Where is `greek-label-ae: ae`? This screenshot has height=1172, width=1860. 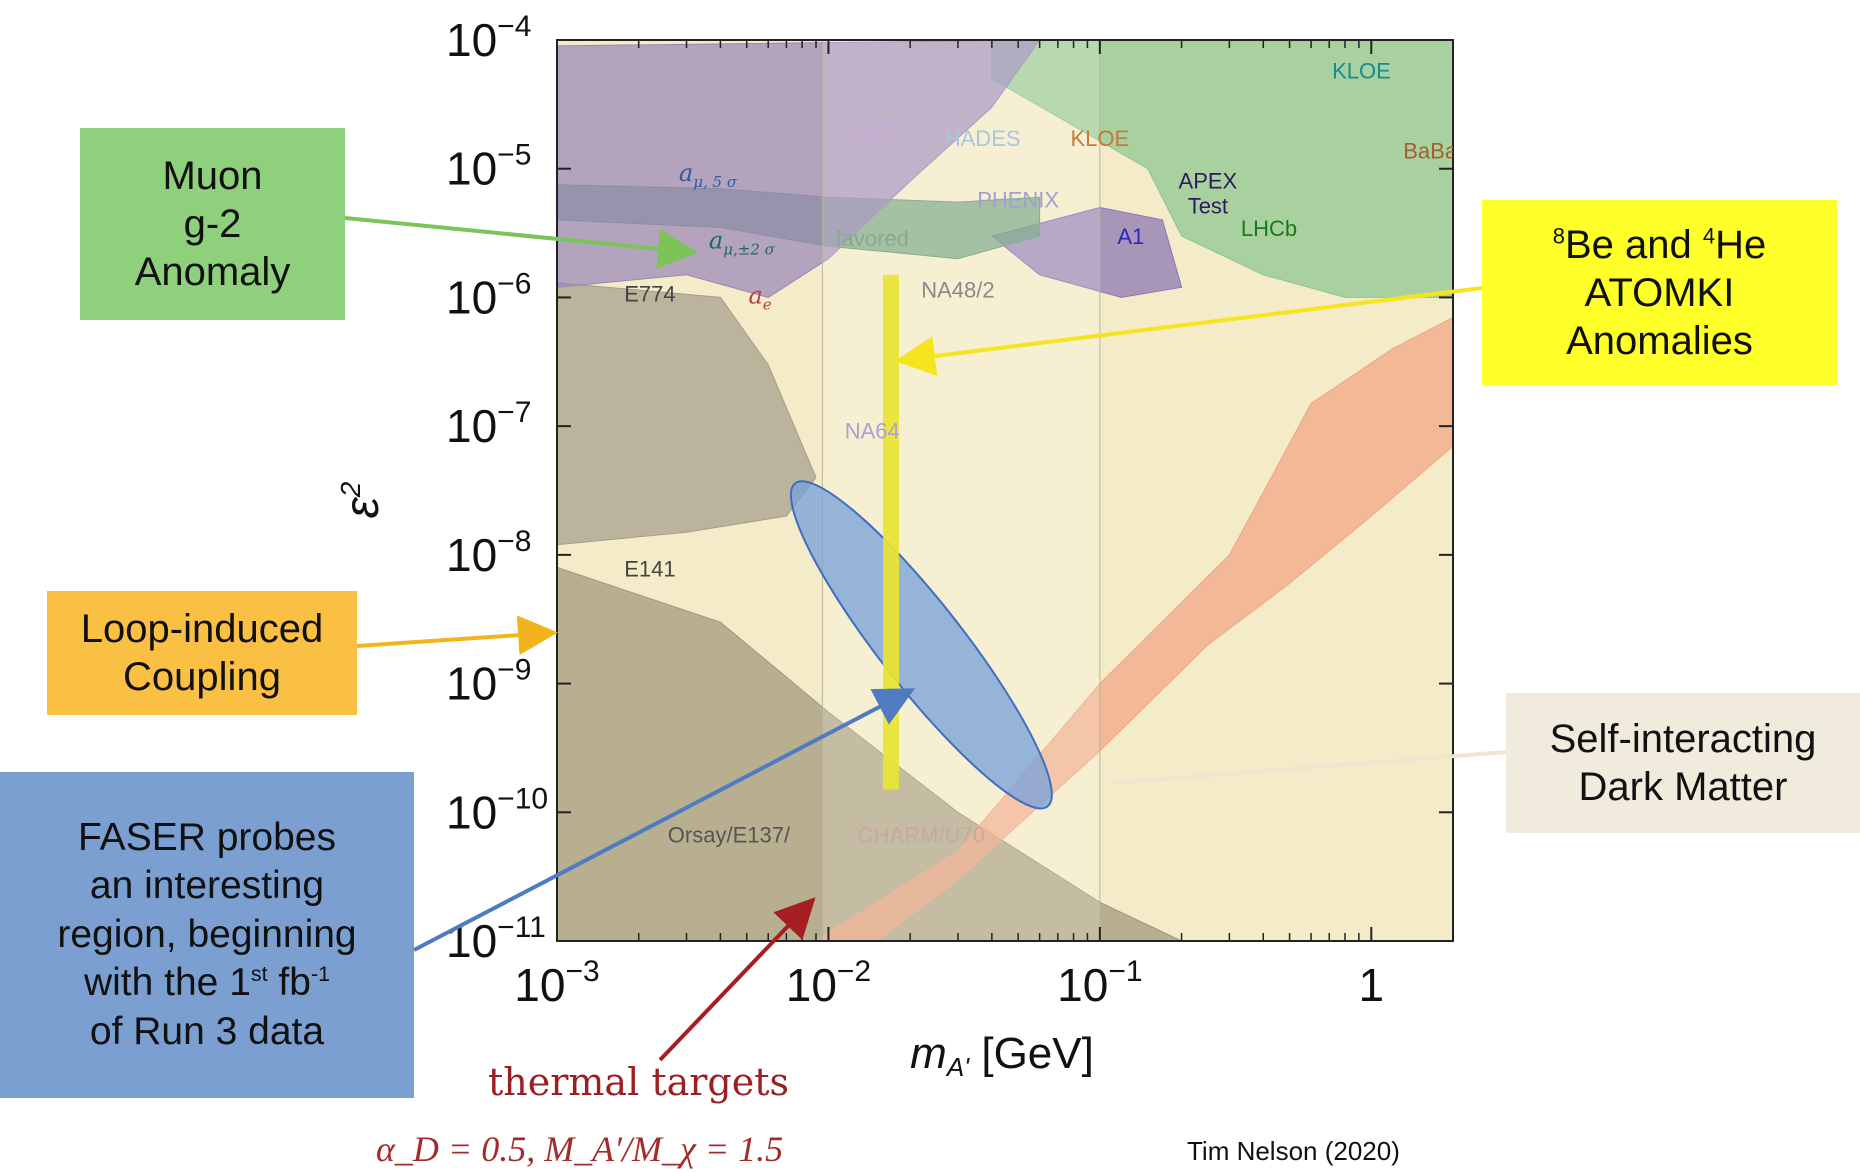 greek-label-ae: ae is located at coordinates (759, 297).